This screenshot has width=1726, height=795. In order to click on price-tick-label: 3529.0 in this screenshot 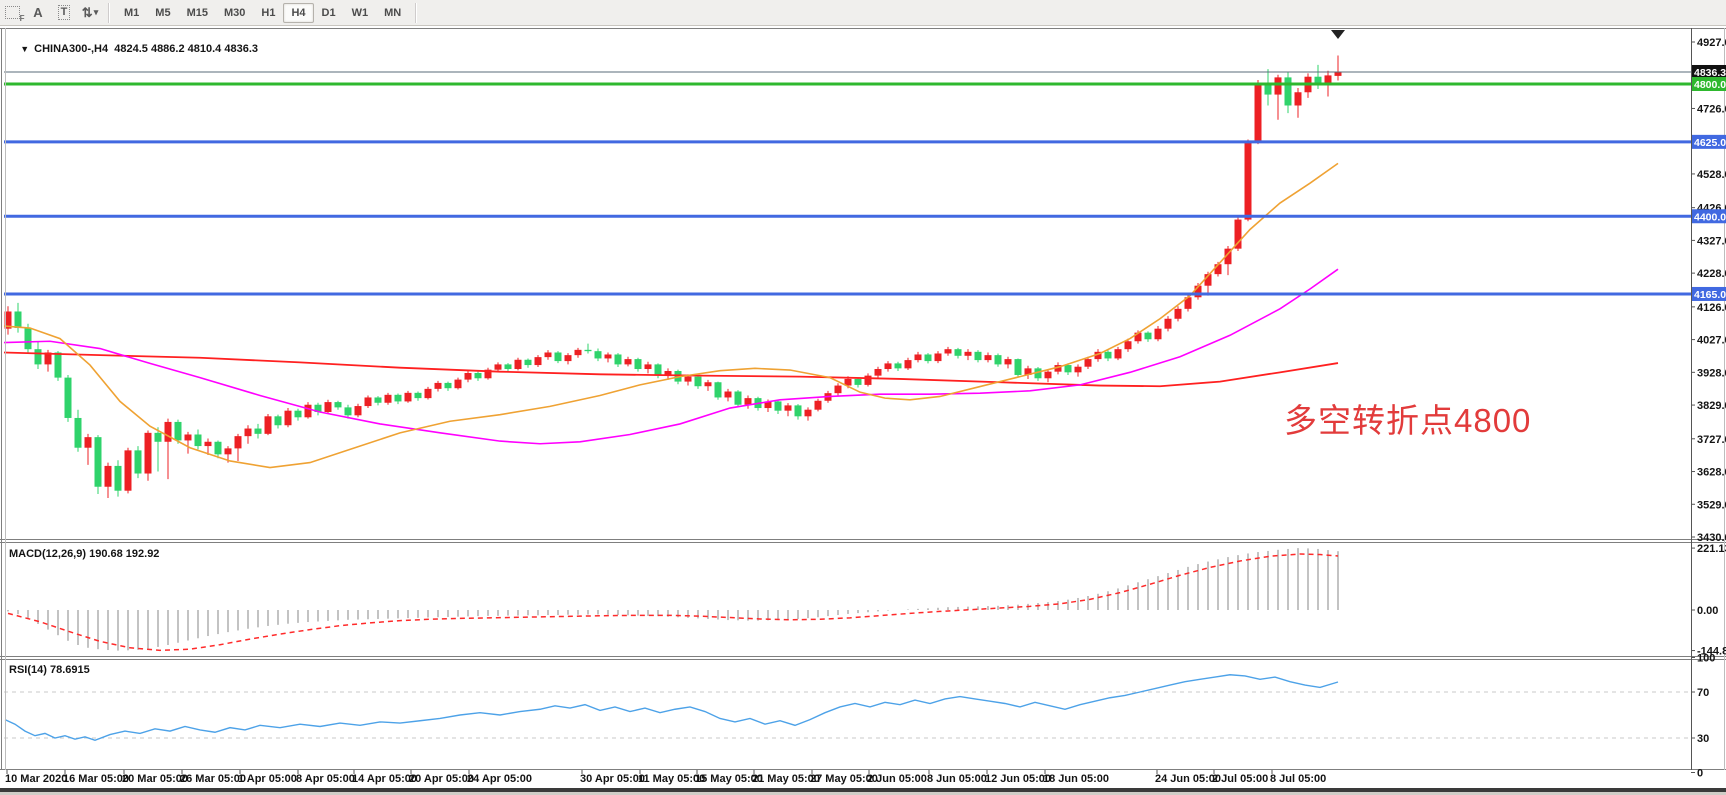, I will do `click(1711, 505)`.